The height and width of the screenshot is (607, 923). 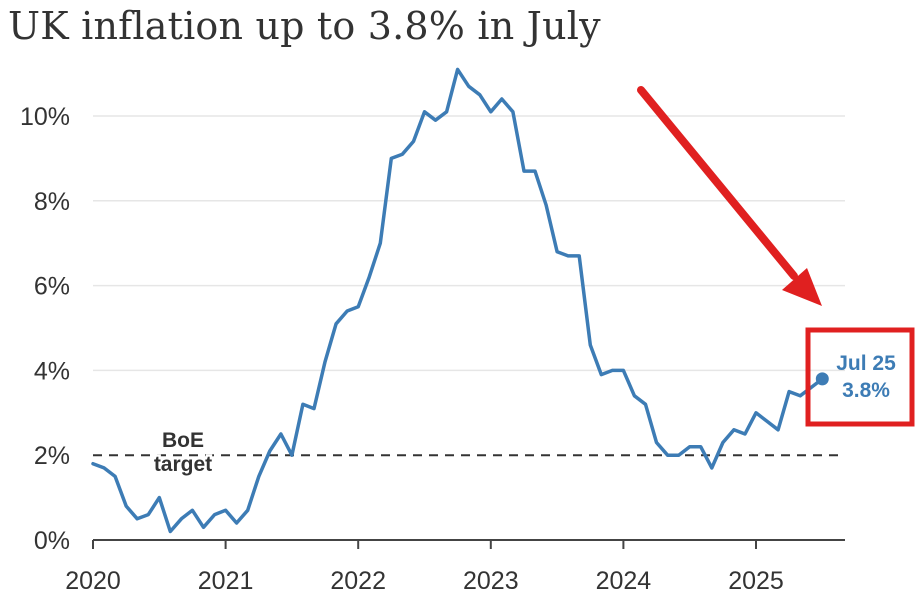 What do you see at coordinates (226, 581) in the screenshot?
I see `x-tick-label: 2021` at bounding box center [226, 581].